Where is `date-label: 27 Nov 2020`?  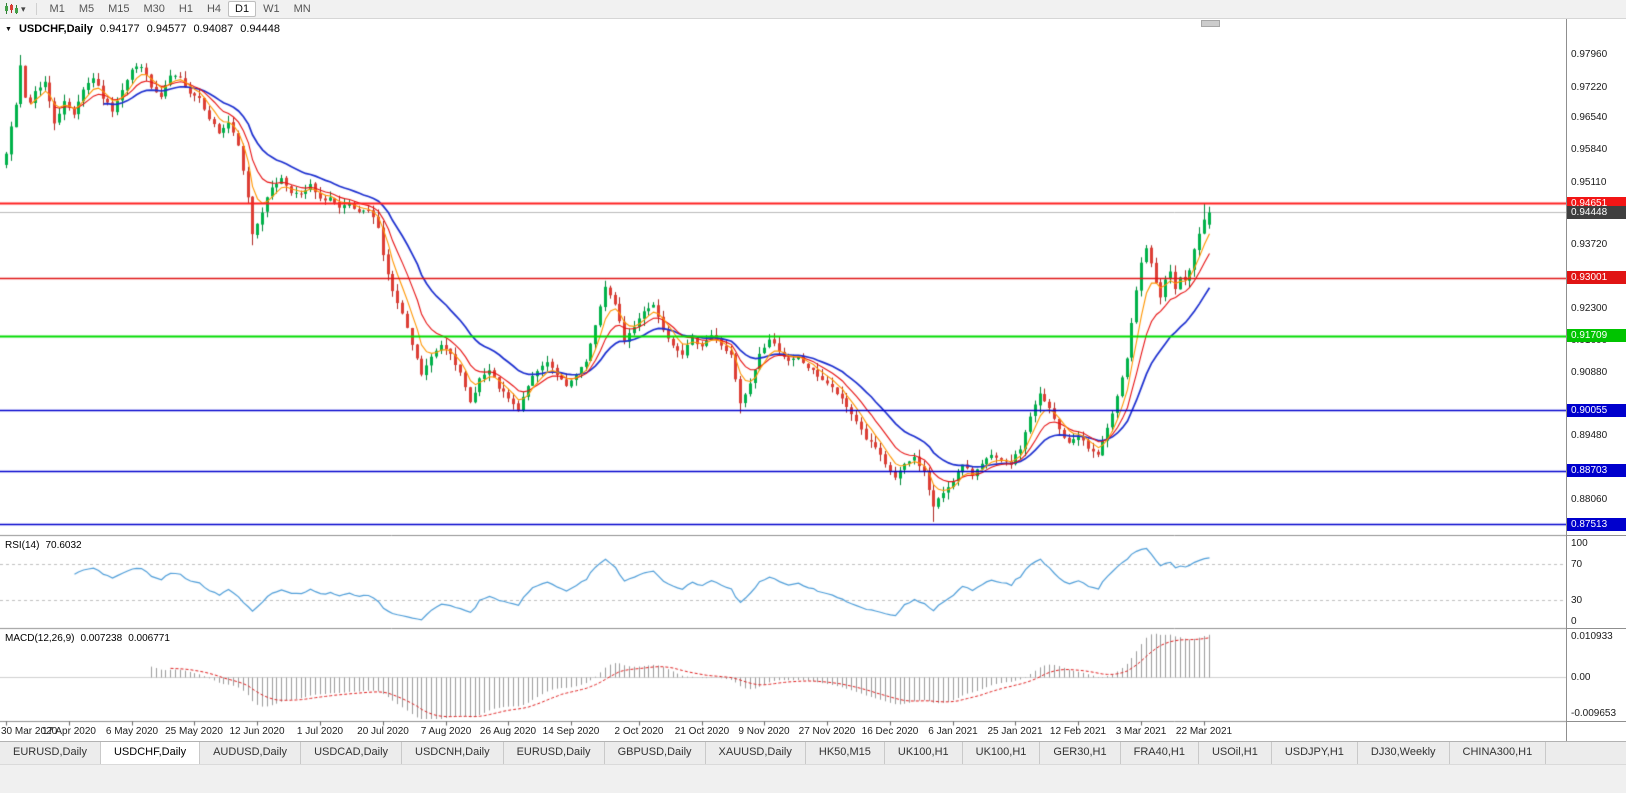
date-label: 27 Nov 2020 is located at coordinates (827, 731).